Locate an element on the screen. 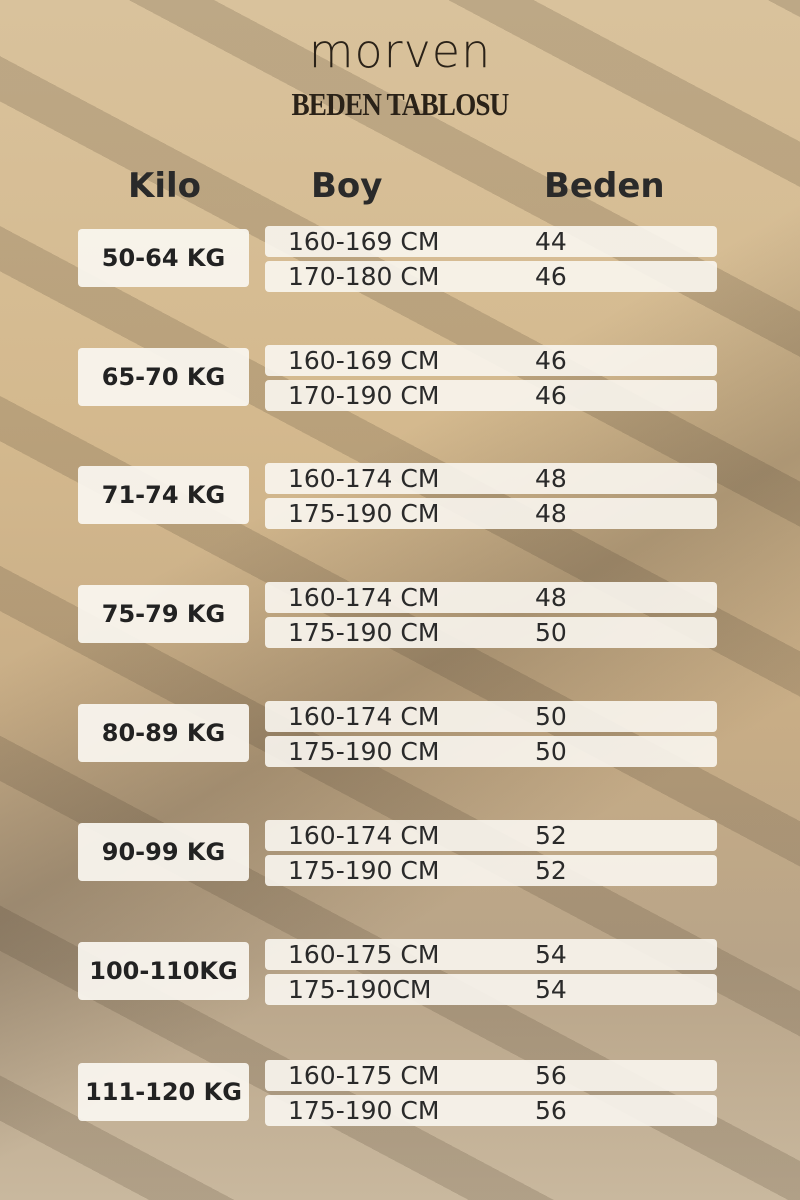 The image size is (800, 1200). kilo-range: 50-64 KG is located at coordinates (163, 258).